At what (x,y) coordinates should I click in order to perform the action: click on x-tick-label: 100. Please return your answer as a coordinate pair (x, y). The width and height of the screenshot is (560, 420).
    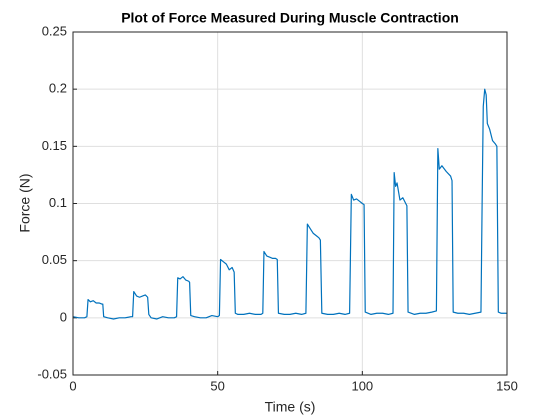
    Looking at the image, I should click on (362, 385).